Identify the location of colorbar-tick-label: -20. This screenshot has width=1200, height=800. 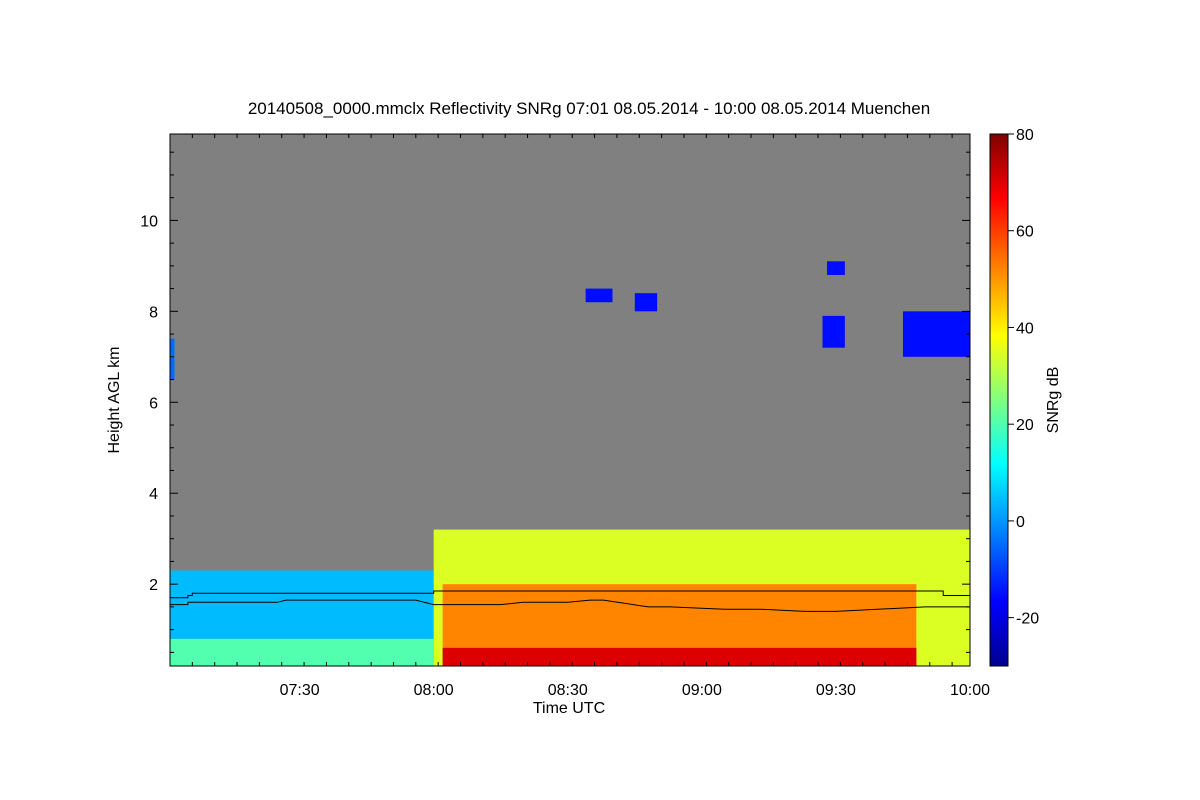
(1027, 619).